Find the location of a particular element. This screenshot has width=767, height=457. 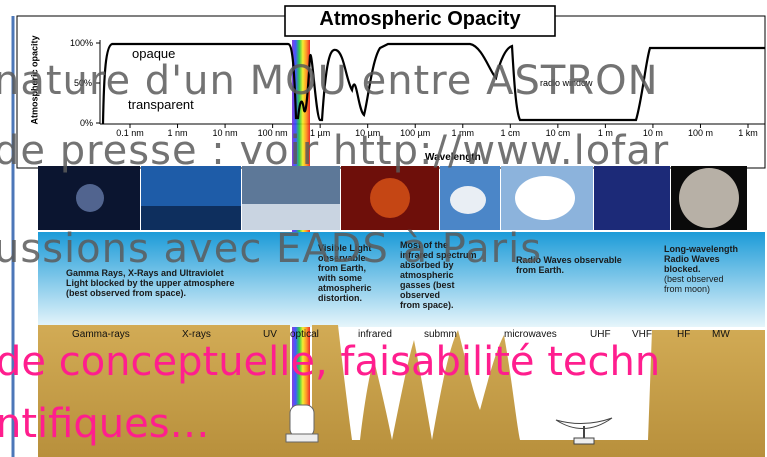

band-x-rays: X-rays is located at coordinates (196, 334).